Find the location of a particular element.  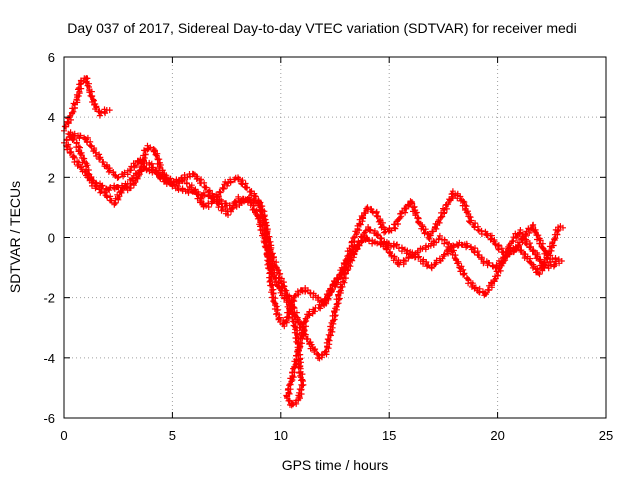

point-markers is located at coordinates (87, 104).